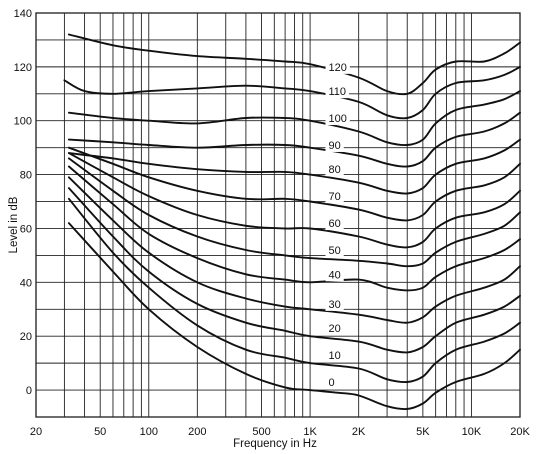  I want to click on y-tick-label: 40, so click(26, 283).